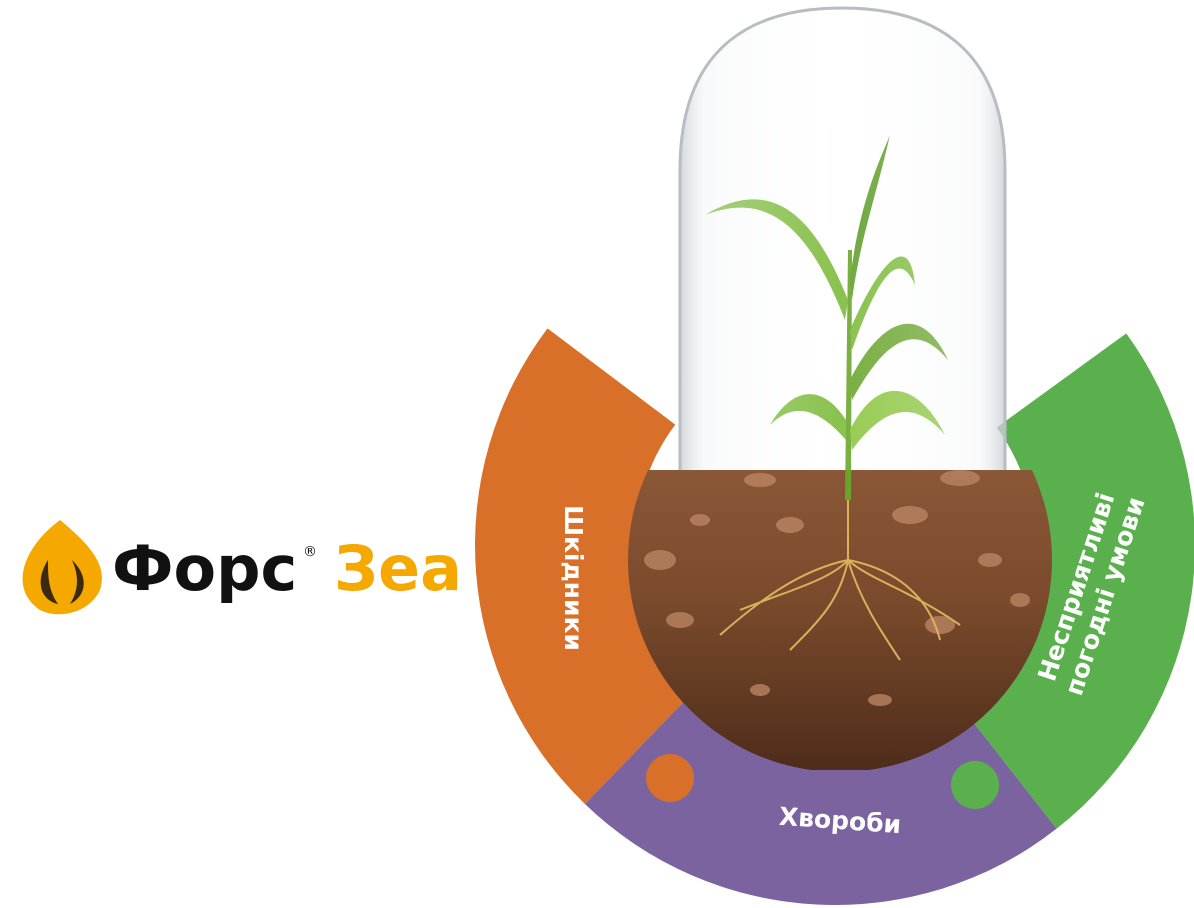 The height and width of the screenshot is (908, 1194). What do you see at coordinates (573, 578) in the screenshot?
I see `segment-label: Шкідники` at bounding box center [573, 578].